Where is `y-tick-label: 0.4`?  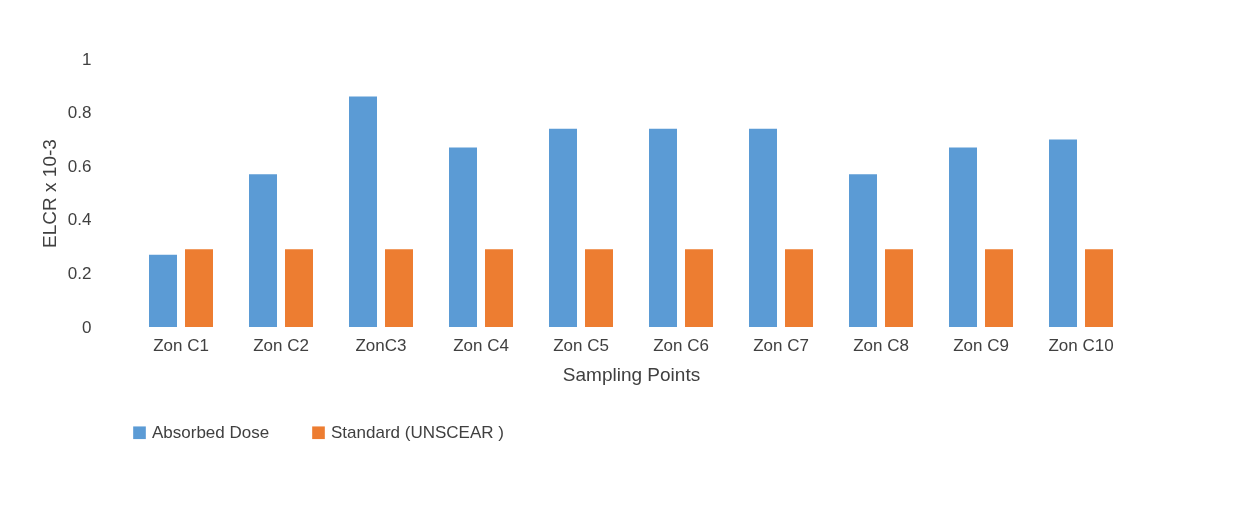 y-tick-label: 0.4 is located at coordinates (79, 220).